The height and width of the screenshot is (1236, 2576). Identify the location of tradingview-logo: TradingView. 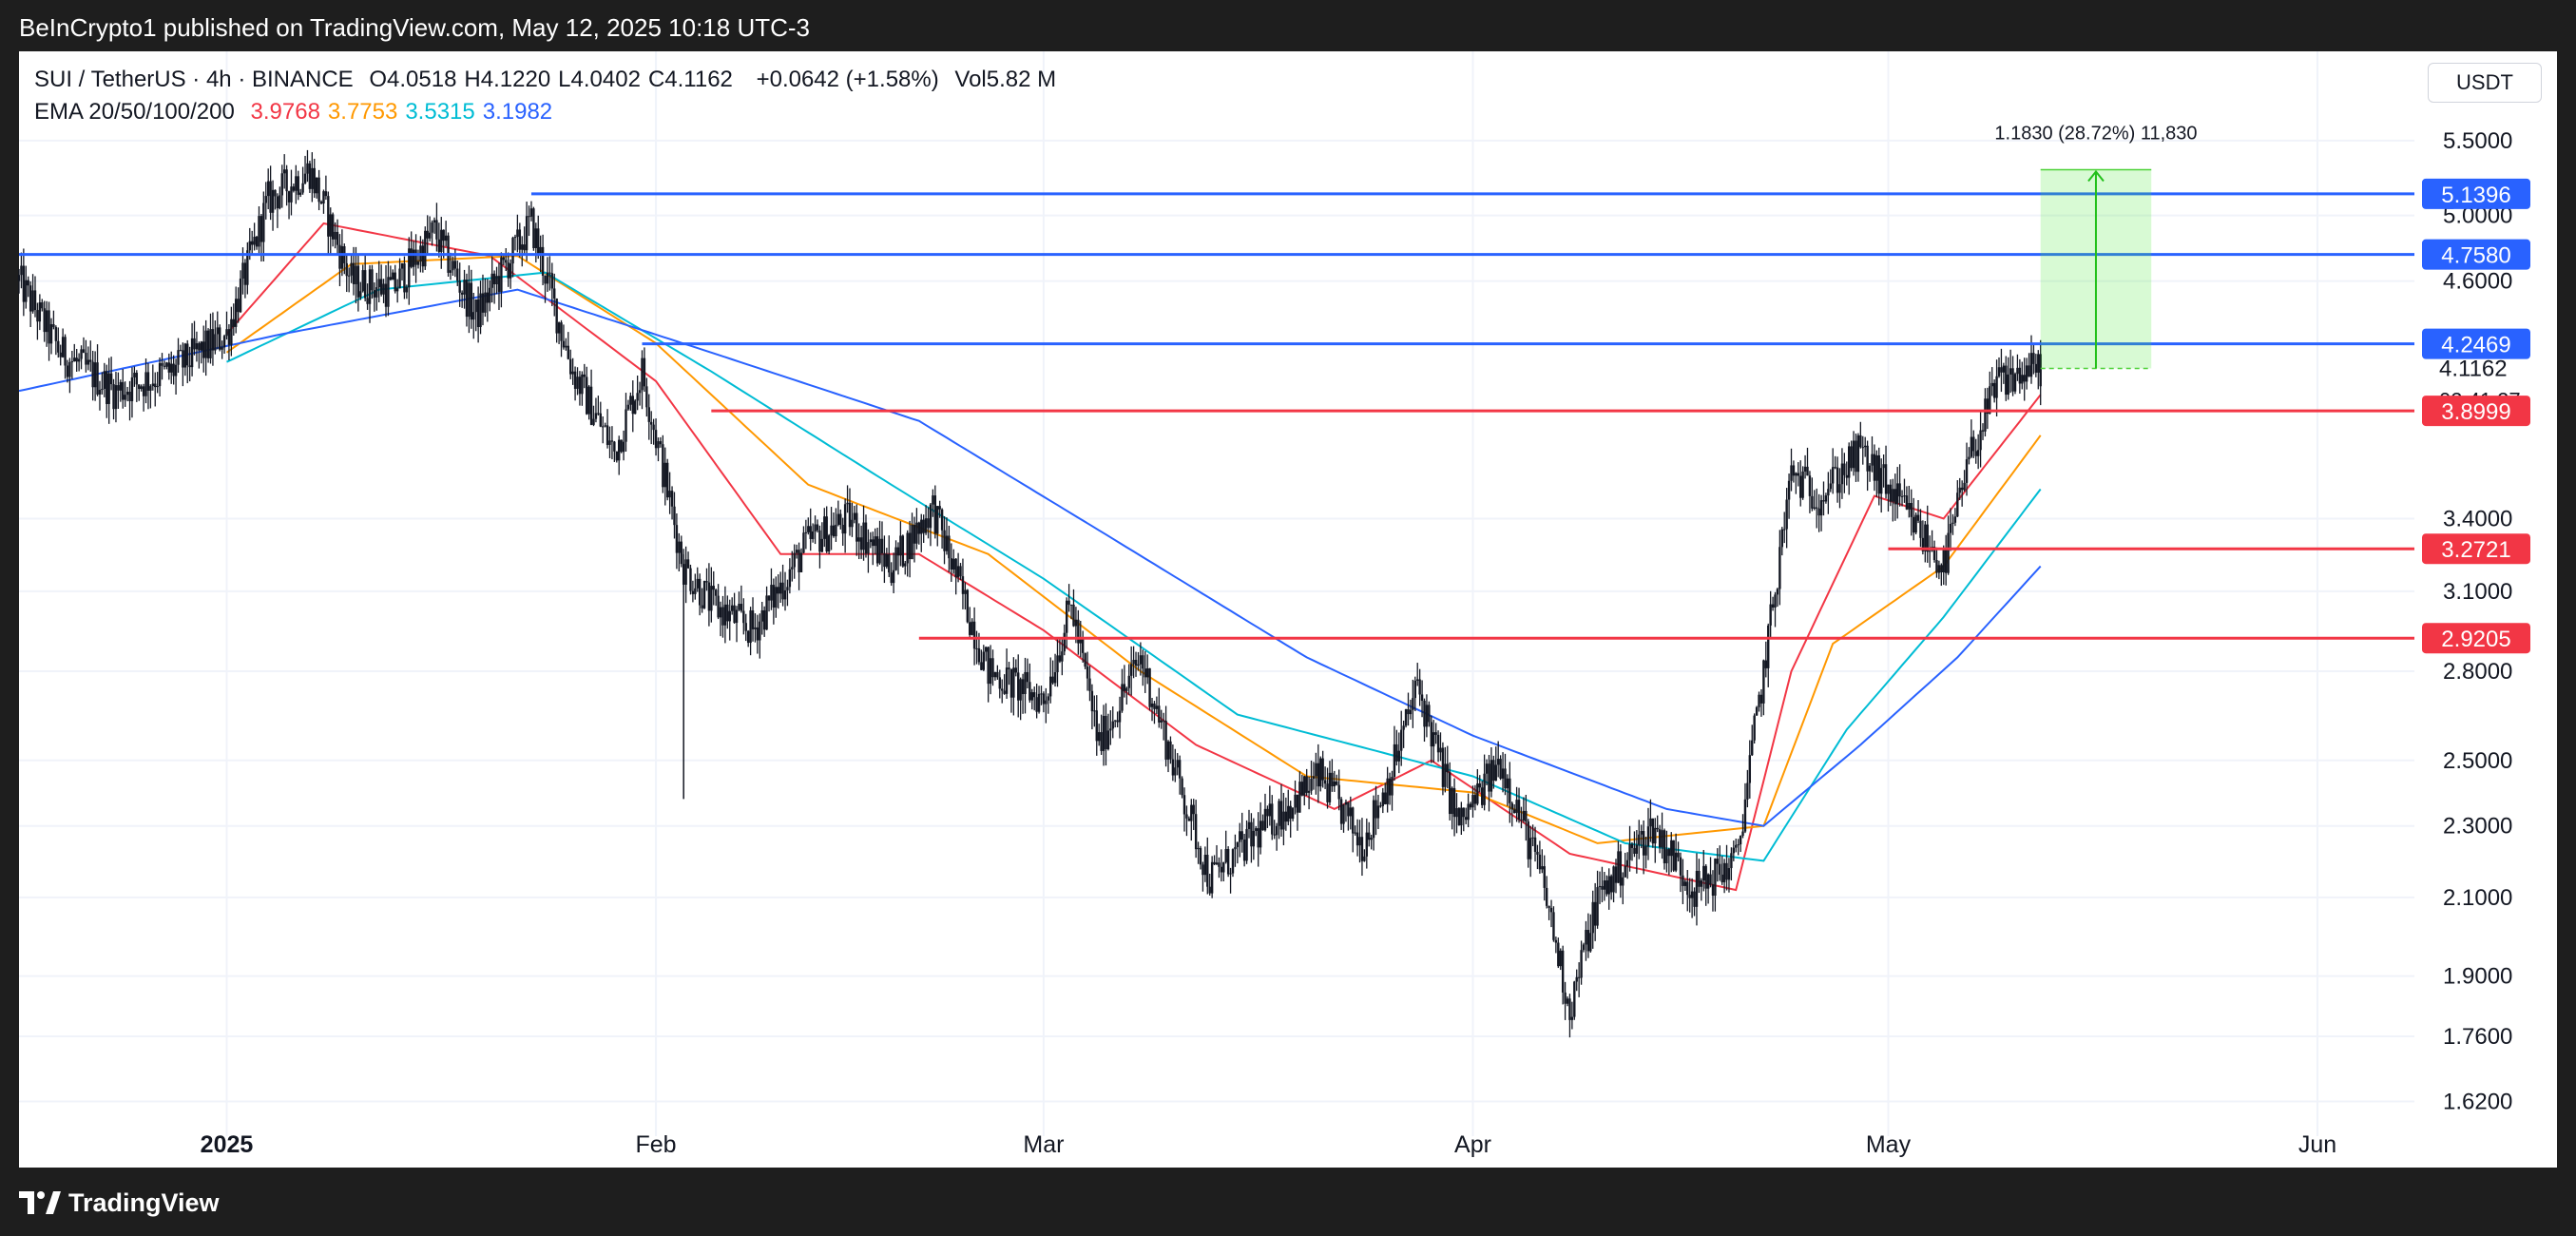
(120, 1203).